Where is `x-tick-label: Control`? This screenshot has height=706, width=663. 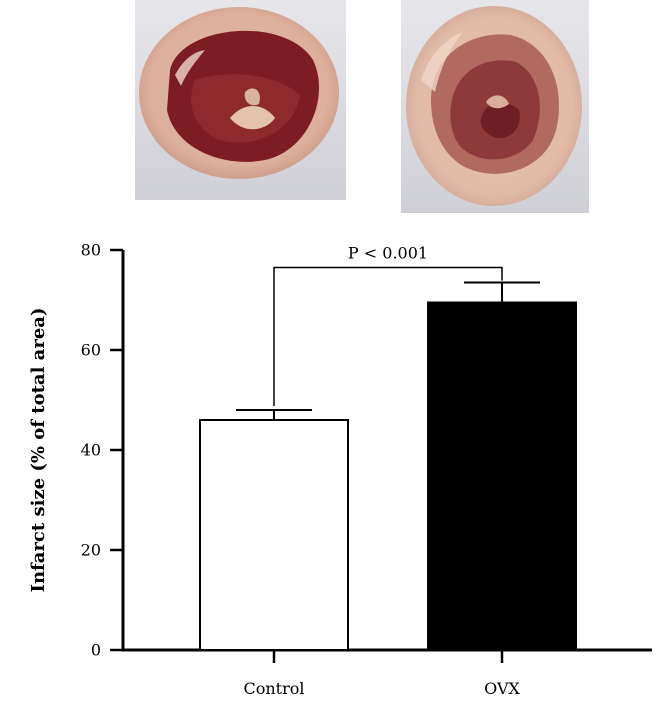
x-tick-label: Control is located at coordinates (273, 688).